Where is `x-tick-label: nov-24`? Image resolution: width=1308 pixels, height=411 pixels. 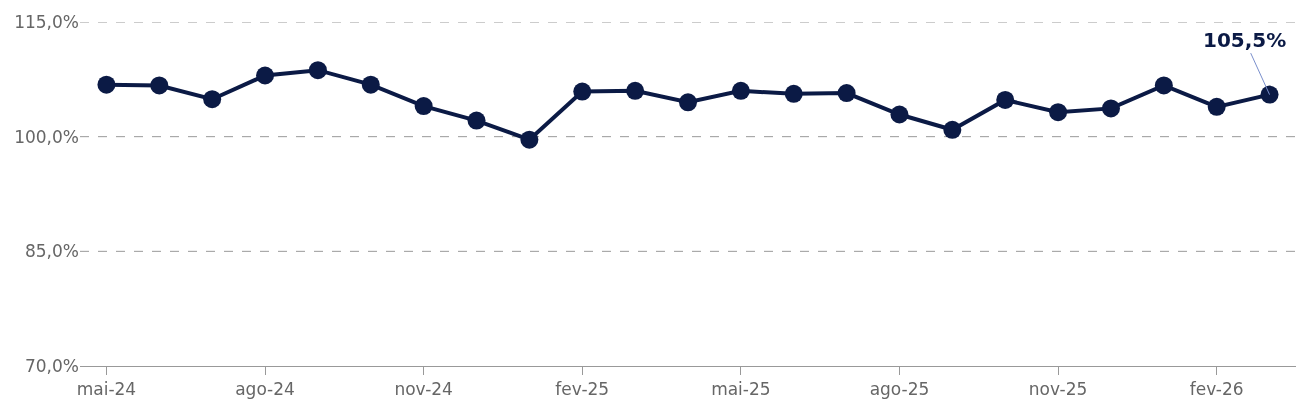
x-tick-label: nov-24 is located at coordinates (423, 389).